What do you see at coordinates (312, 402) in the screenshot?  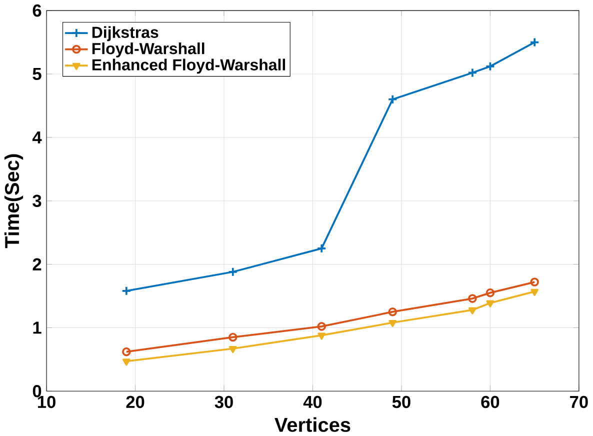 I see `x-tick-label: 40` at bounding box center [312, 402].